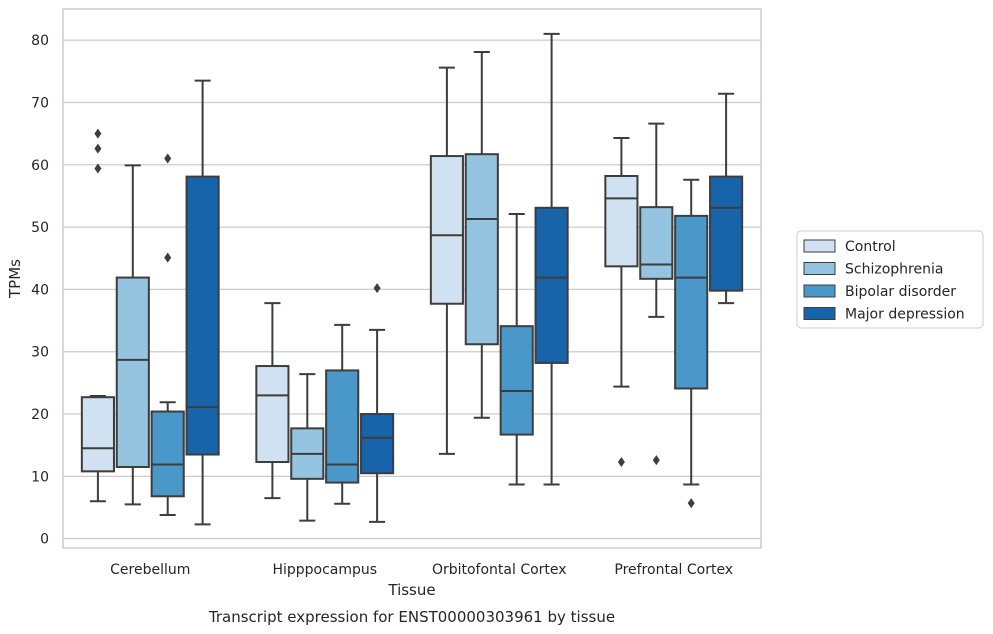  Describe the element at coordinates (870, 247) in the screenshot. I see `legend-label-1: Control` at that location.